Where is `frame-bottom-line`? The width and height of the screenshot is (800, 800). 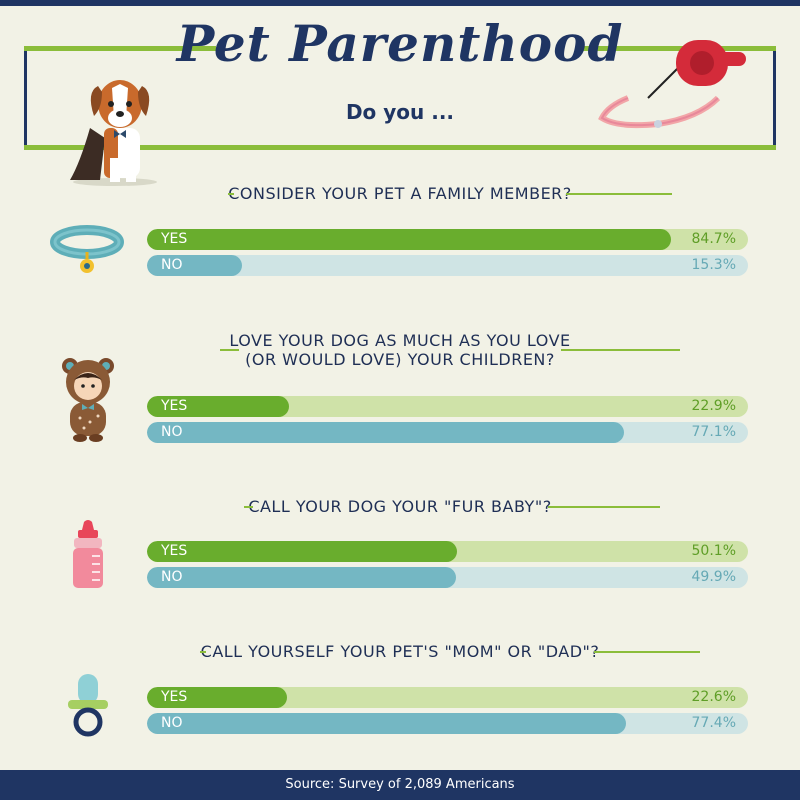 frame-bottom-line is located at coordinates (400, 147).